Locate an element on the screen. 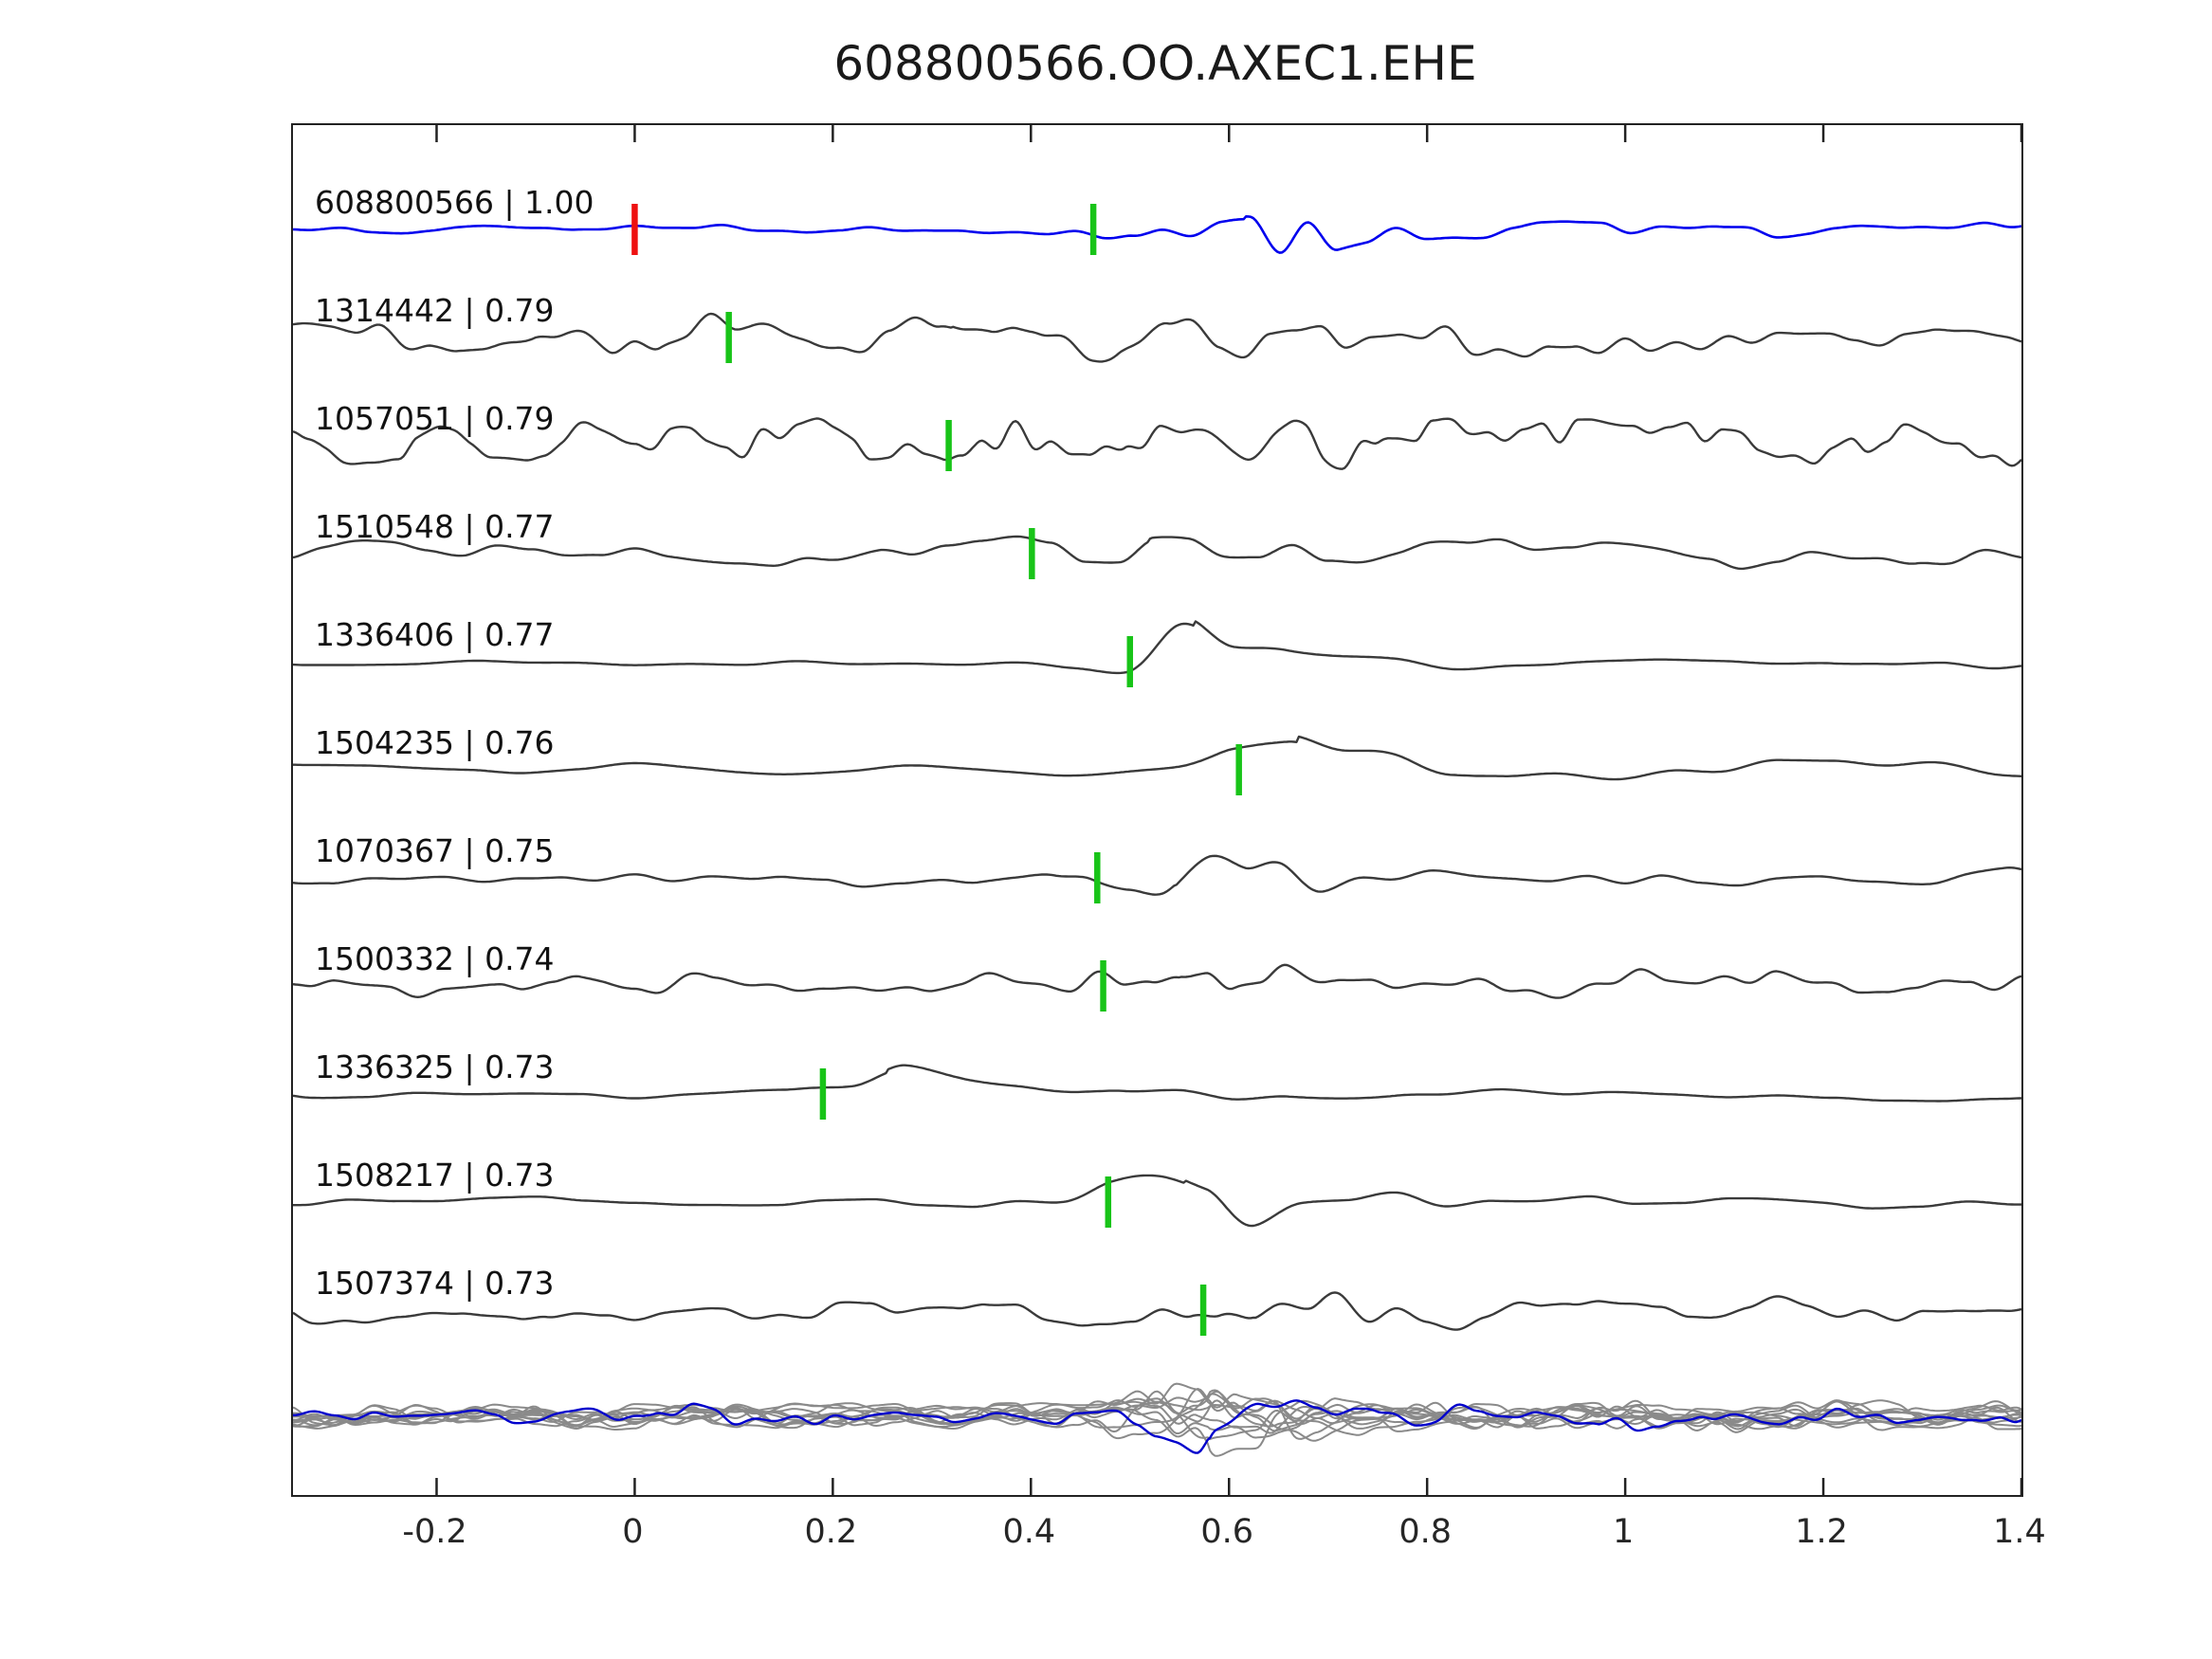 Image resolution: width=2212 pixels, height=1659 pixels. trace-label: 1336406 | 0.77 is located at coordinates (435, 634).